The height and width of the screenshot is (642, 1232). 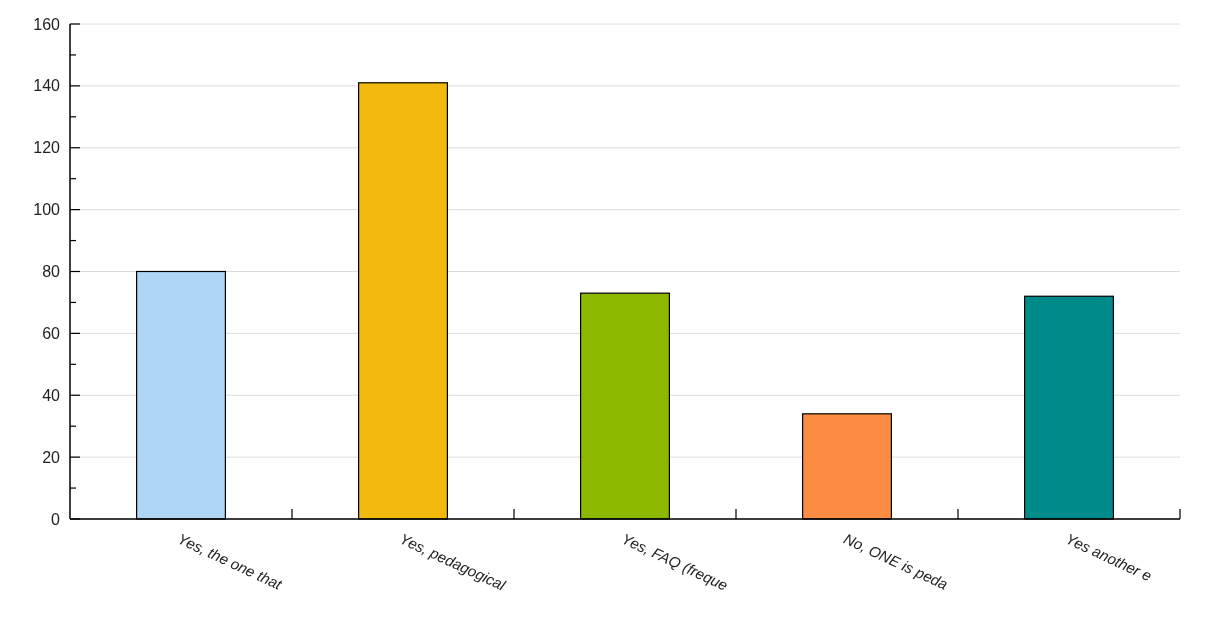 I want to click on y-tick-label: 0, so click(x=56, y=519).